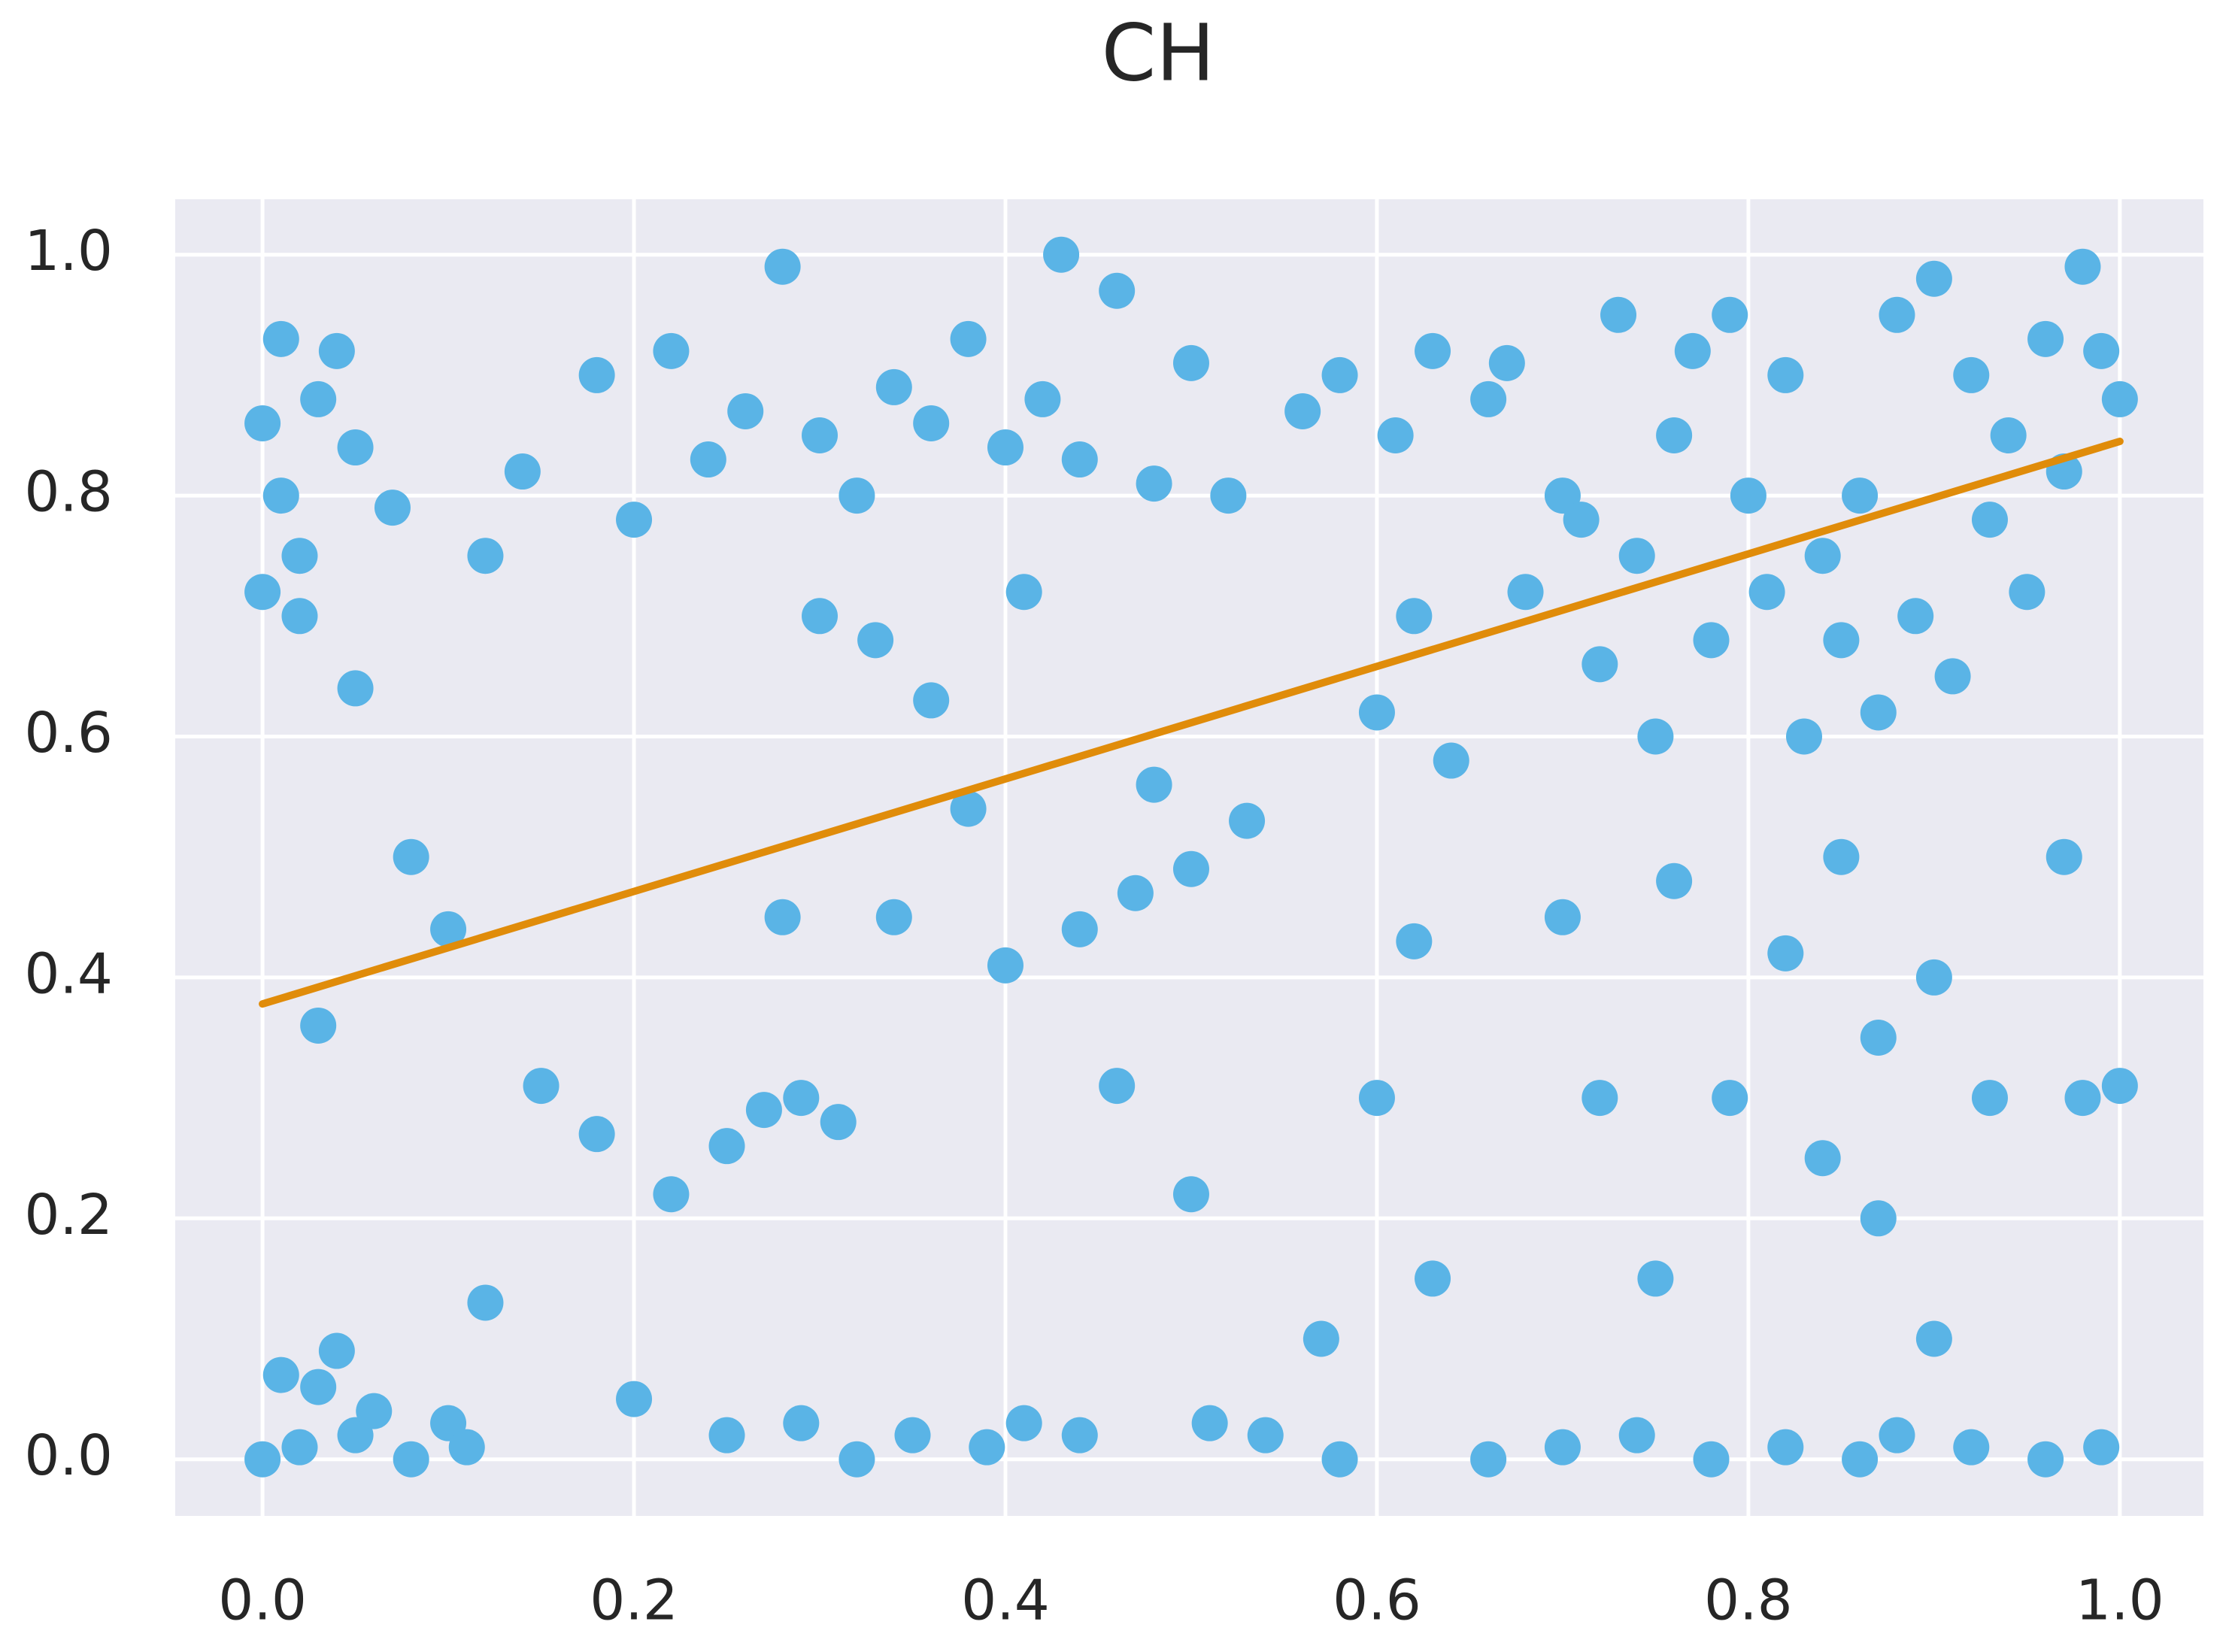  What do you see at coordinates (68, 973) in the screenshot?
I see `y-tick-label: 0.4` at bounding box center [68, 973].